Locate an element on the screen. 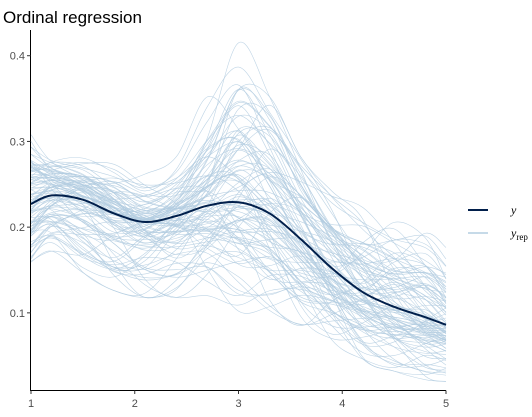 The height and width of the screenshot is (417, 532). x-tick-label: 1 is located at coordinates (31, 404).